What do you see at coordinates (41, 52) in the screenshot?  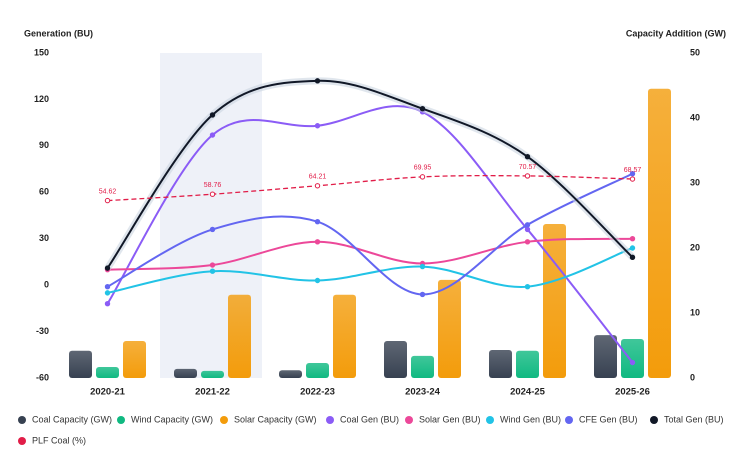 I see `y-tick-label: 150` at bounding box center [41, 52].